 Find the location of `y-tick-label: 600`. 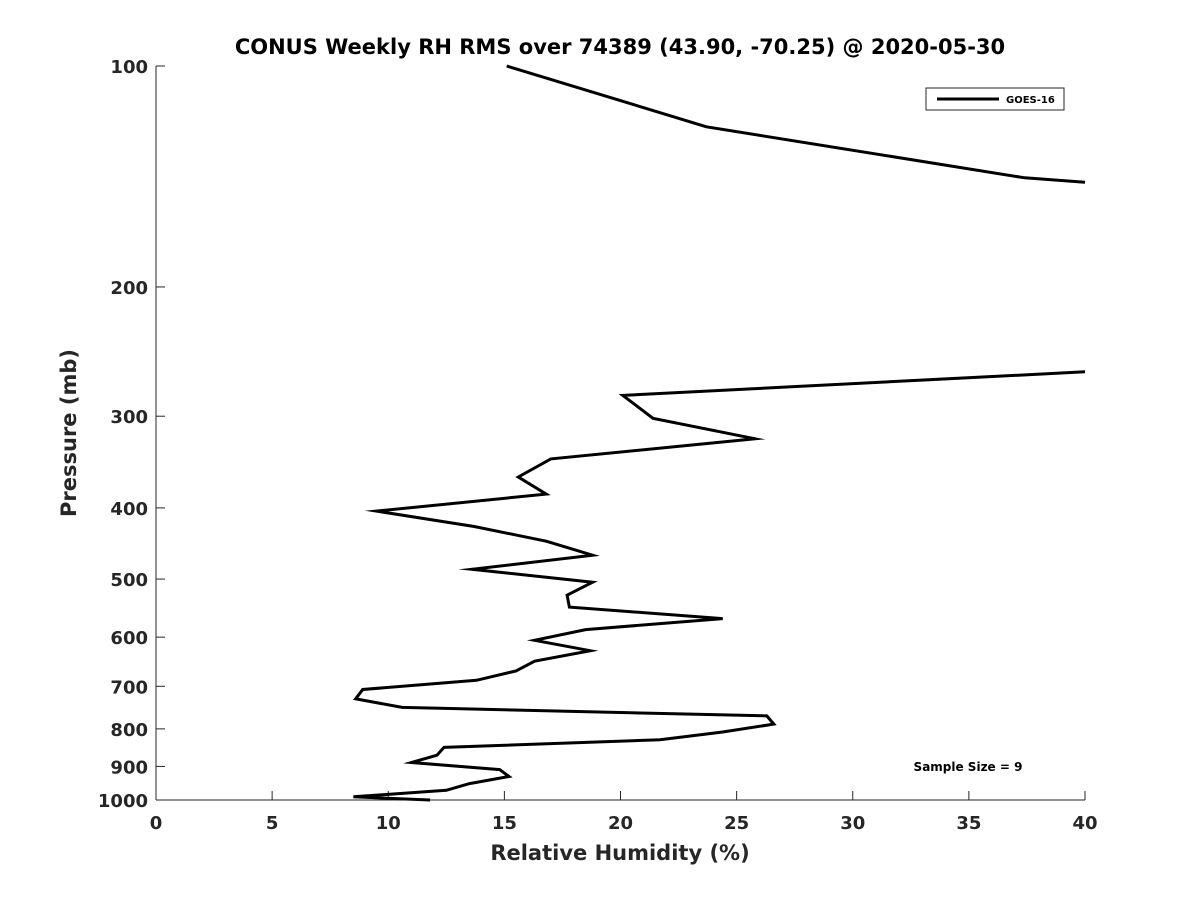

y-tick-label: 600 is located at coordinates (129, 638).